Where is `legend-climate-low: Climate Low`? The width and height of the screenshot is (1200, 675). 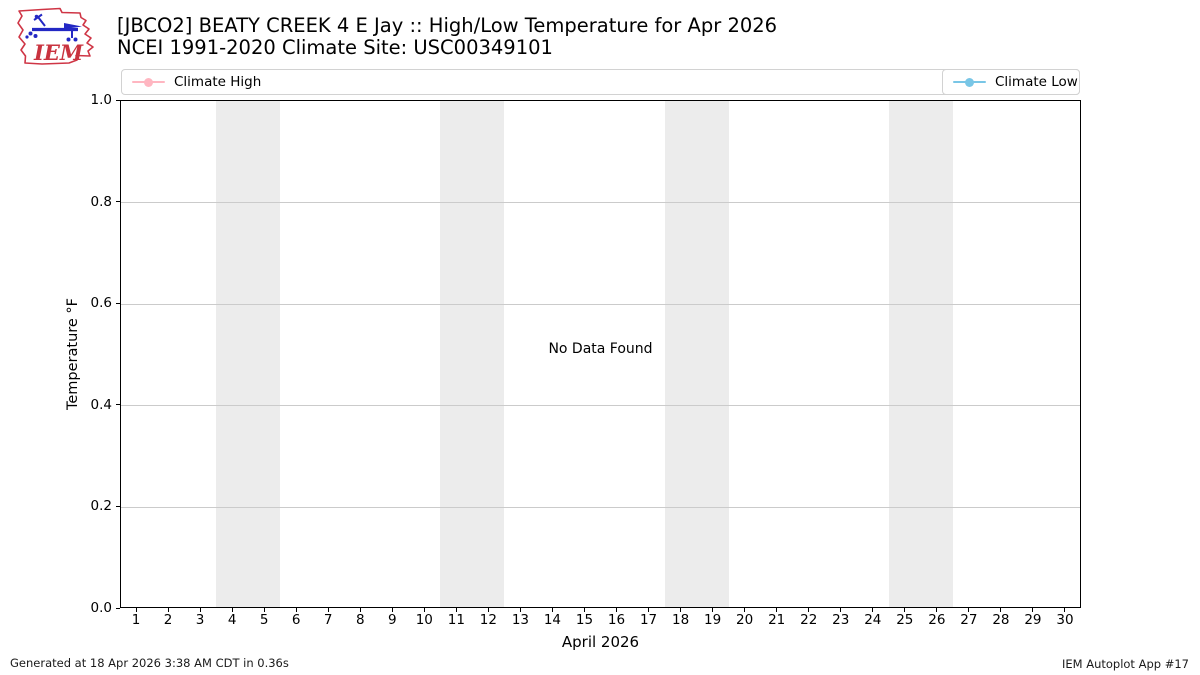 legend-climate-low: Climate Low is located at coordinates (1011, 82).